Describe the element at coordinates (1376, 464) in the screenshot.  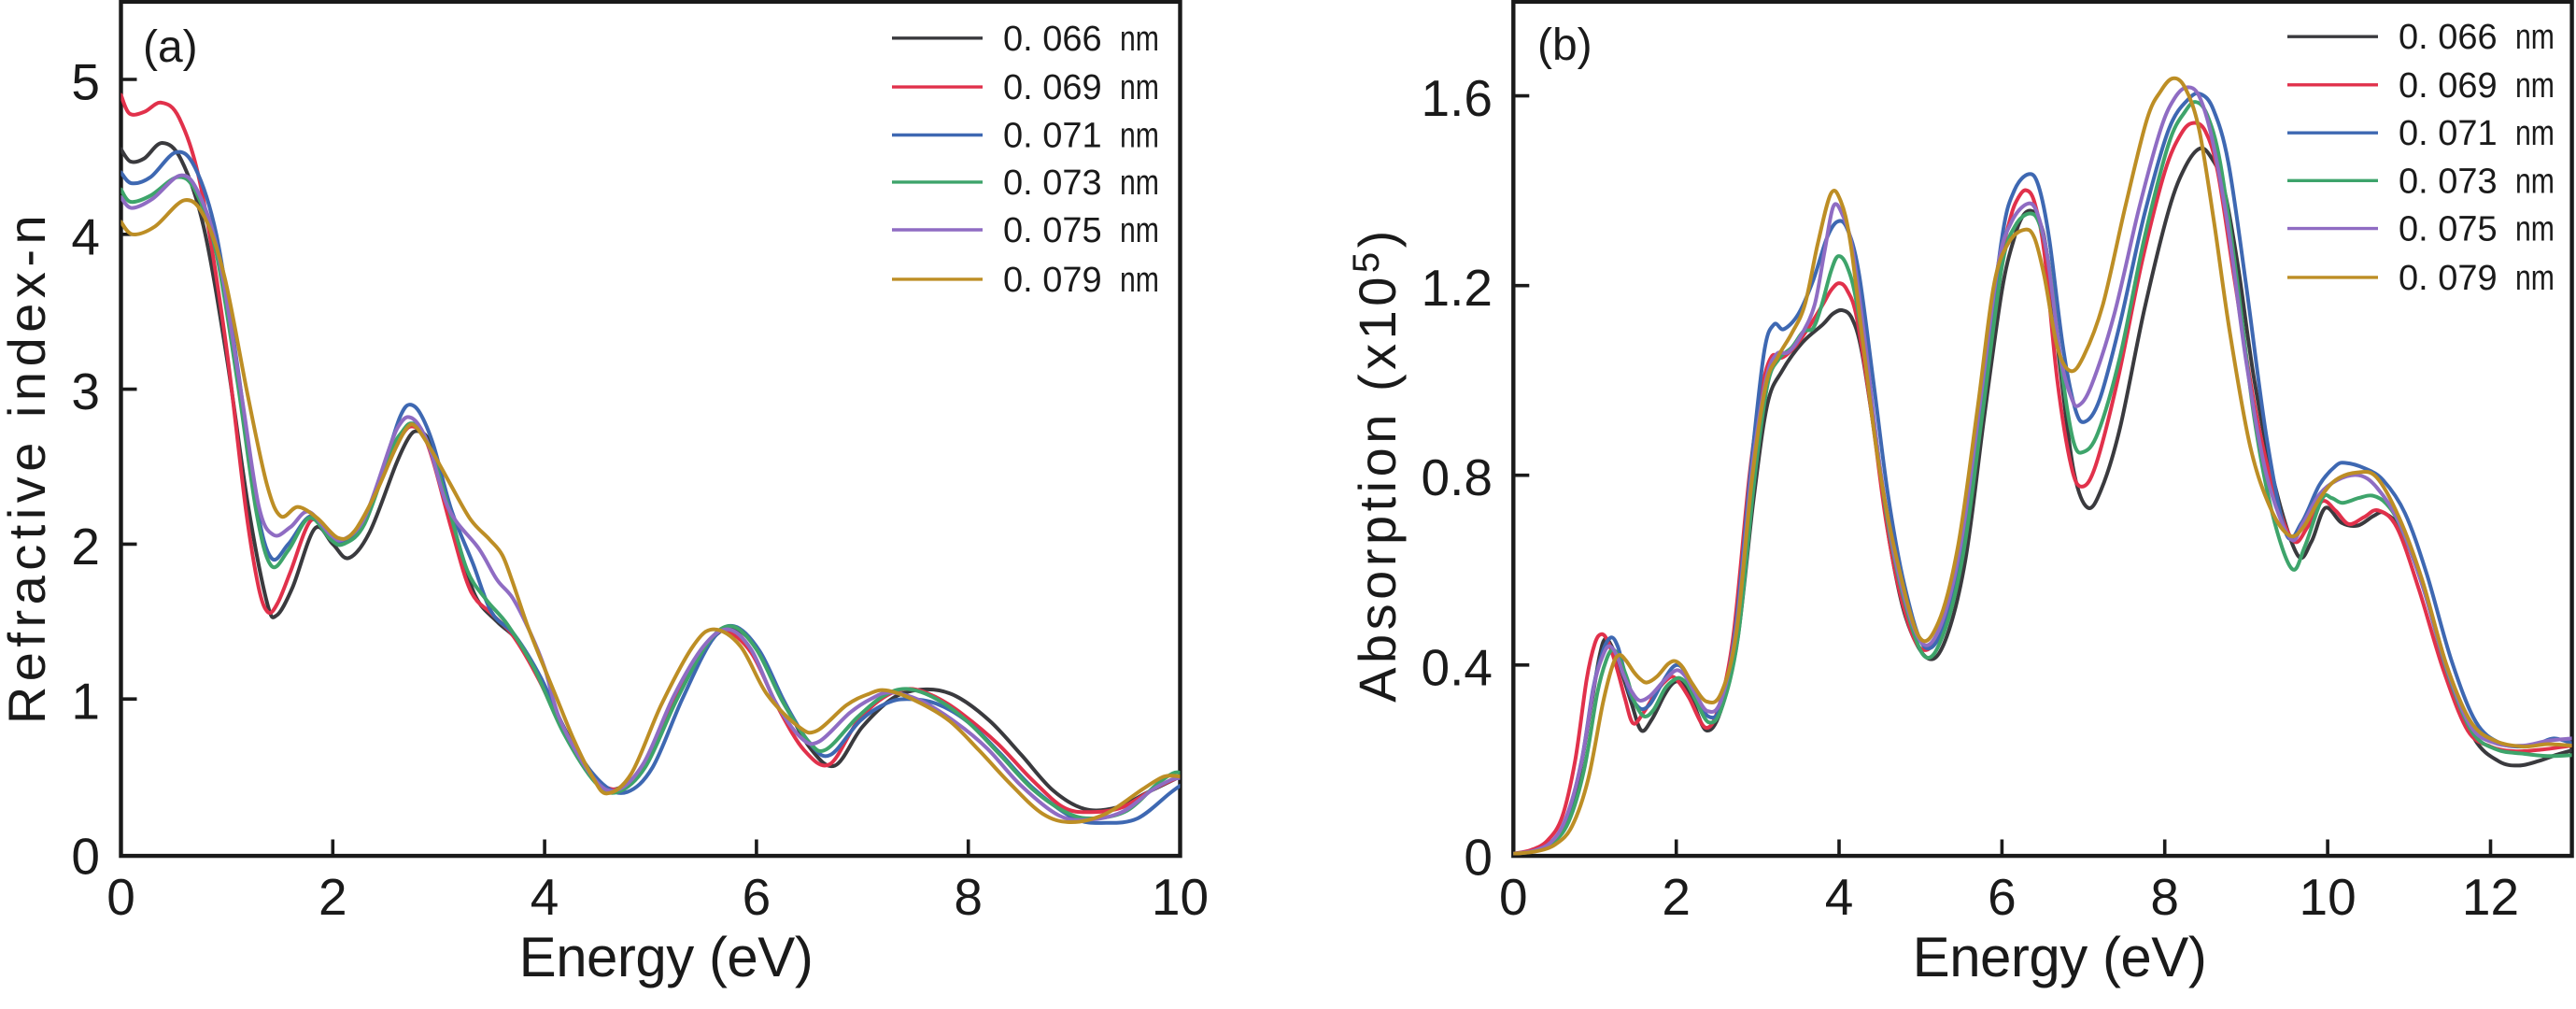
I see `svg-text: Absorption (x105)` at that location.